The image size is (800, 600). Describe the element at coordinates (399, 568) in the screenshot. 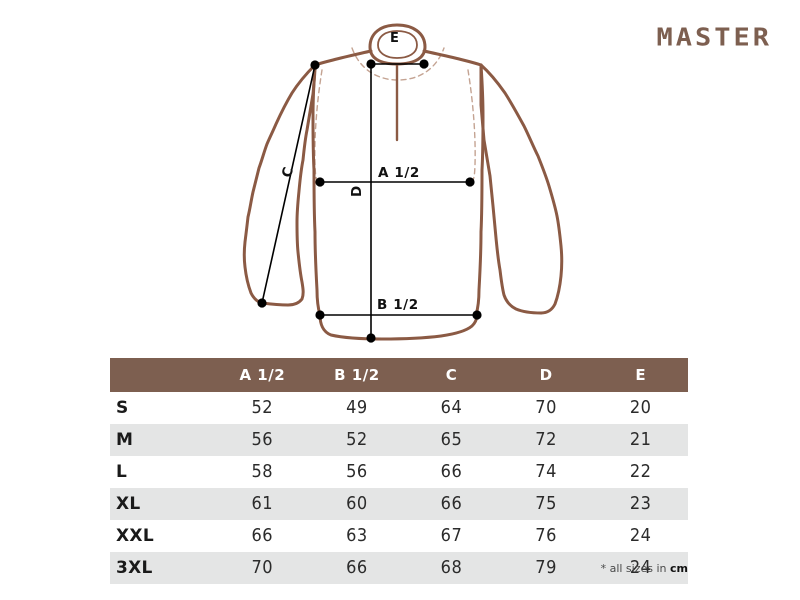

I see `table-row: 3XL 70 66 68 79 24` at that location.